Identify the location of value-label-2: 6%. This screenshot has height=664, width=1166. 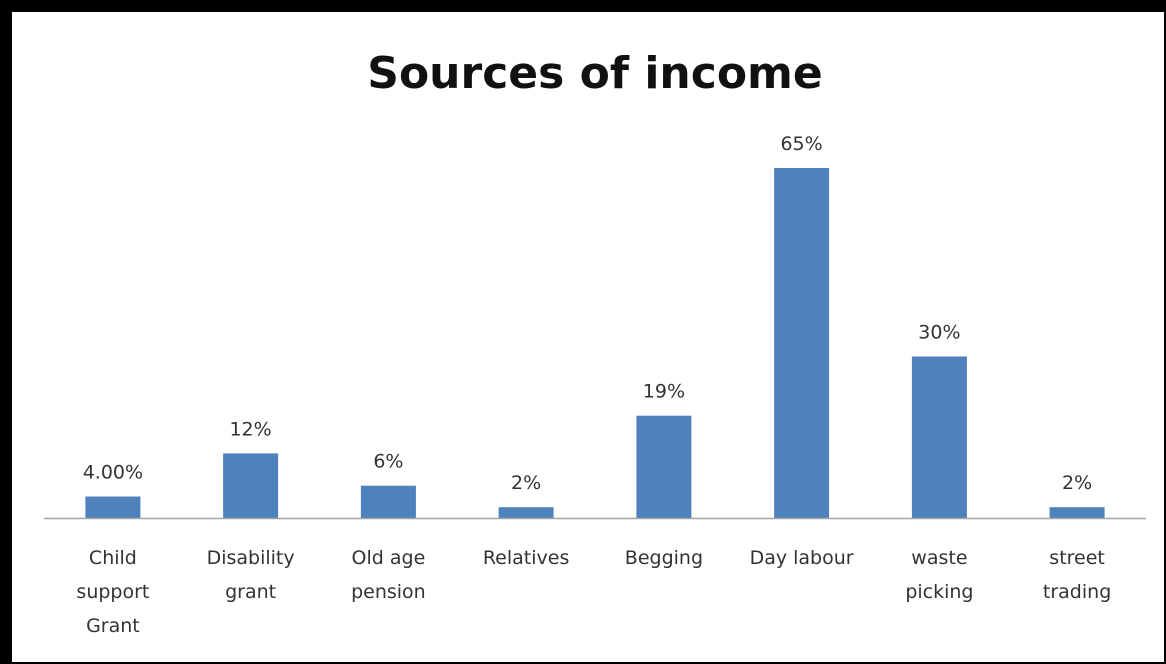
(388, 462).